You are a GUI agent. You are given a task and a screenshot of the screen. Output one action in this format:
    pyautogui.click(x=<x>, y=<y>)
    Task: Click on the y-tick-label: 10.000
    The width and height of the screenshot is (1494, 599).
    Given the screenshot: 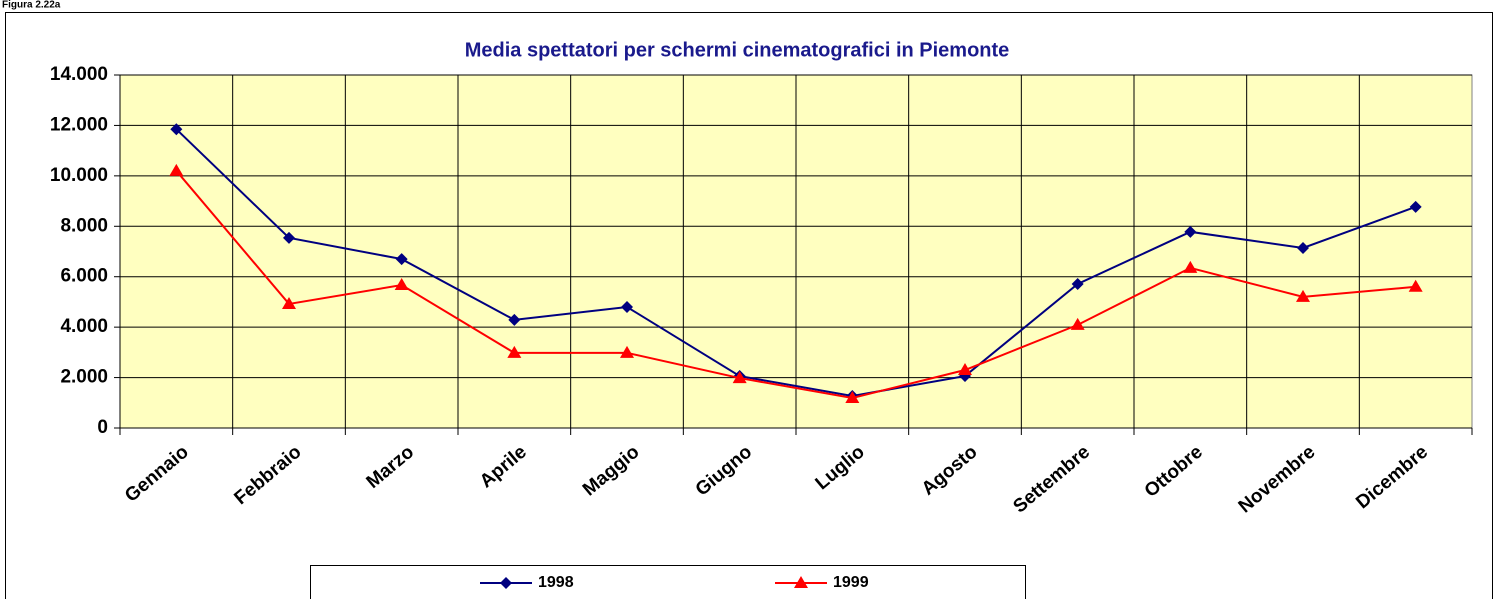 What is the action you would take?
    pyautogui.click(x=79, y=175)
    